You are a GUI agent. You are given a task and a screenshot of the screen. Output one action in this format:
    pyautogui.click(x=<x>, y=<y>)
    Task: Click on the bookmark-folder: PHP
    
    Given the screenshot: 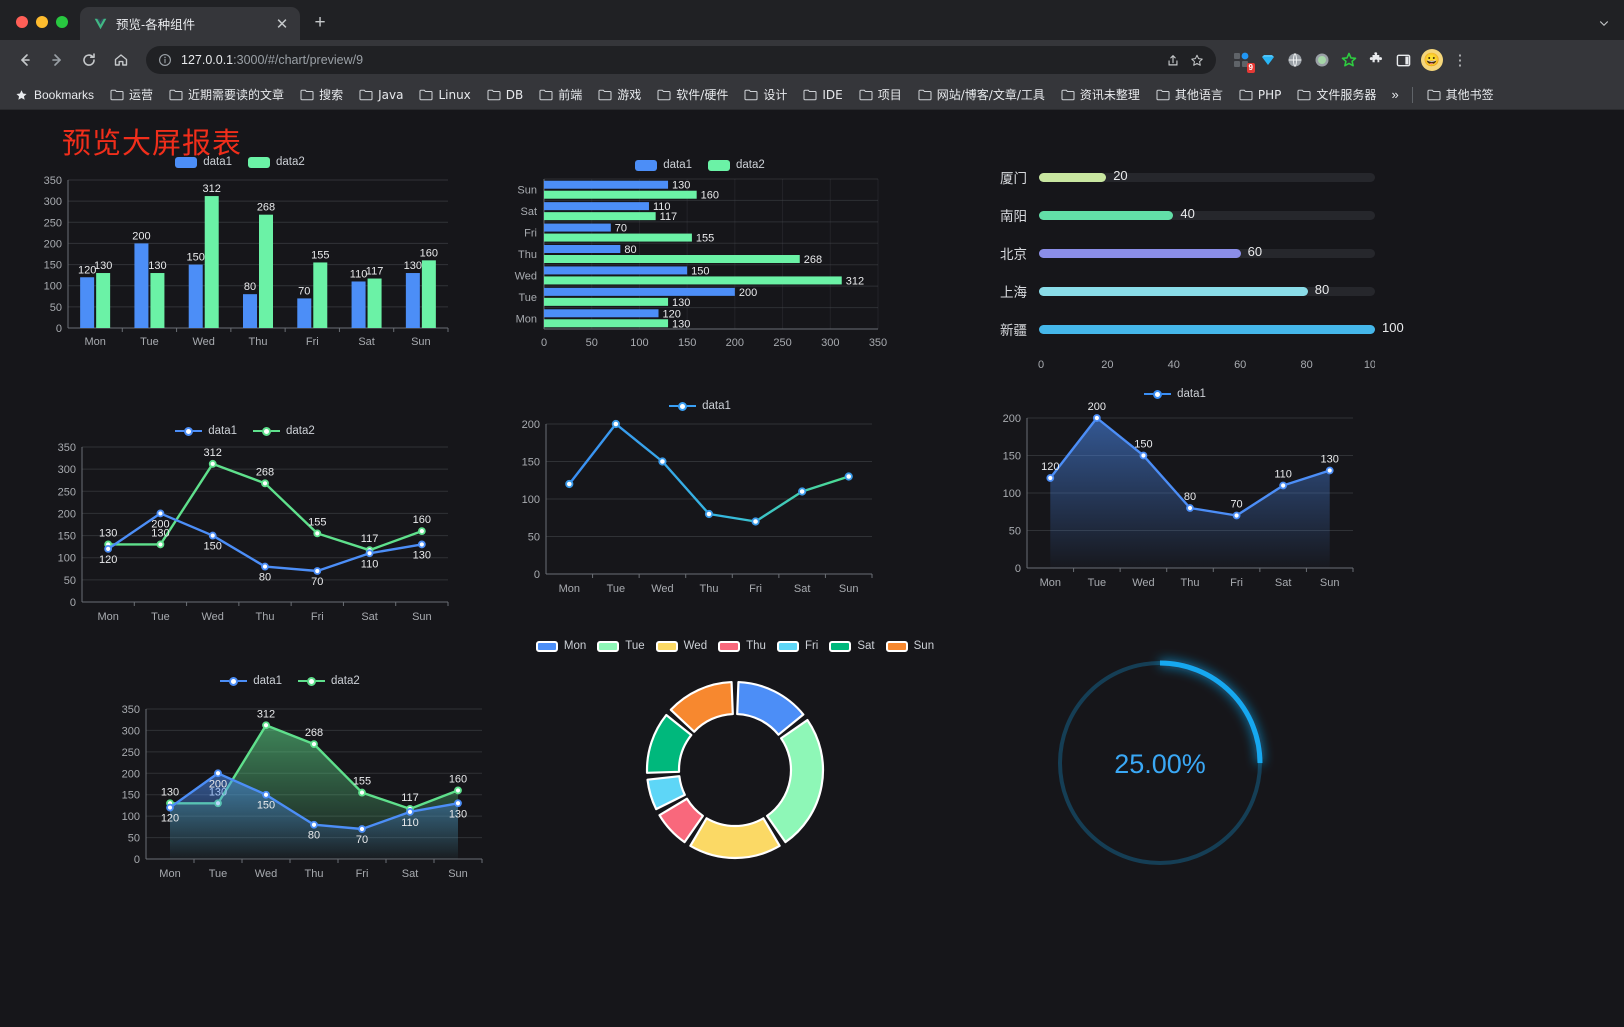 What is the action you would take?
    pyautogui.click(x=1260, y=95)
    